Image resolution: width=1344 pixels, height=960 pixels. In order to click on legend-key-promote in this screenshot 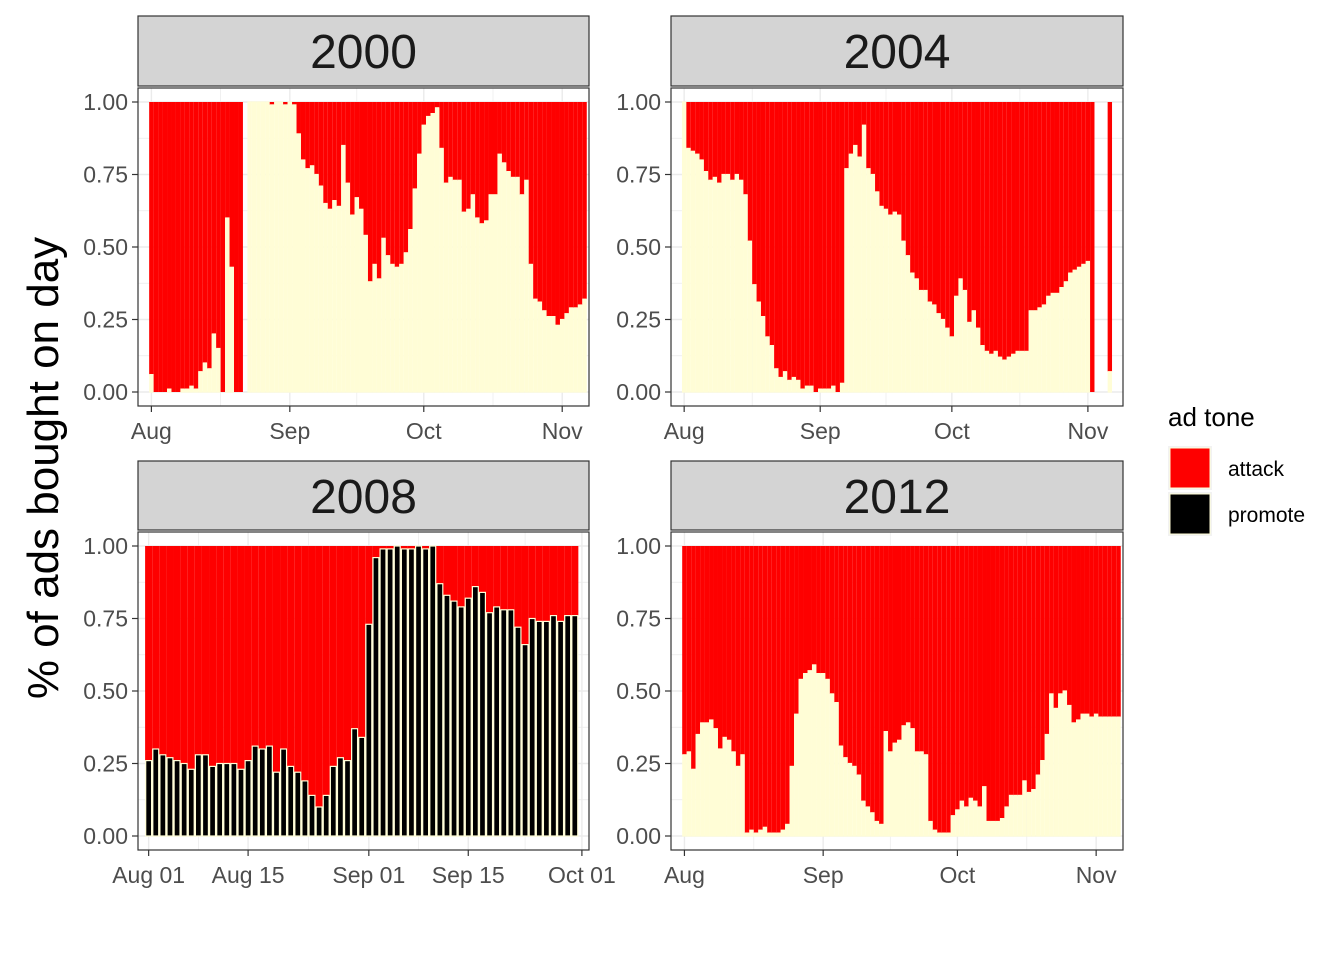, I will do `click(1190, 514)`.